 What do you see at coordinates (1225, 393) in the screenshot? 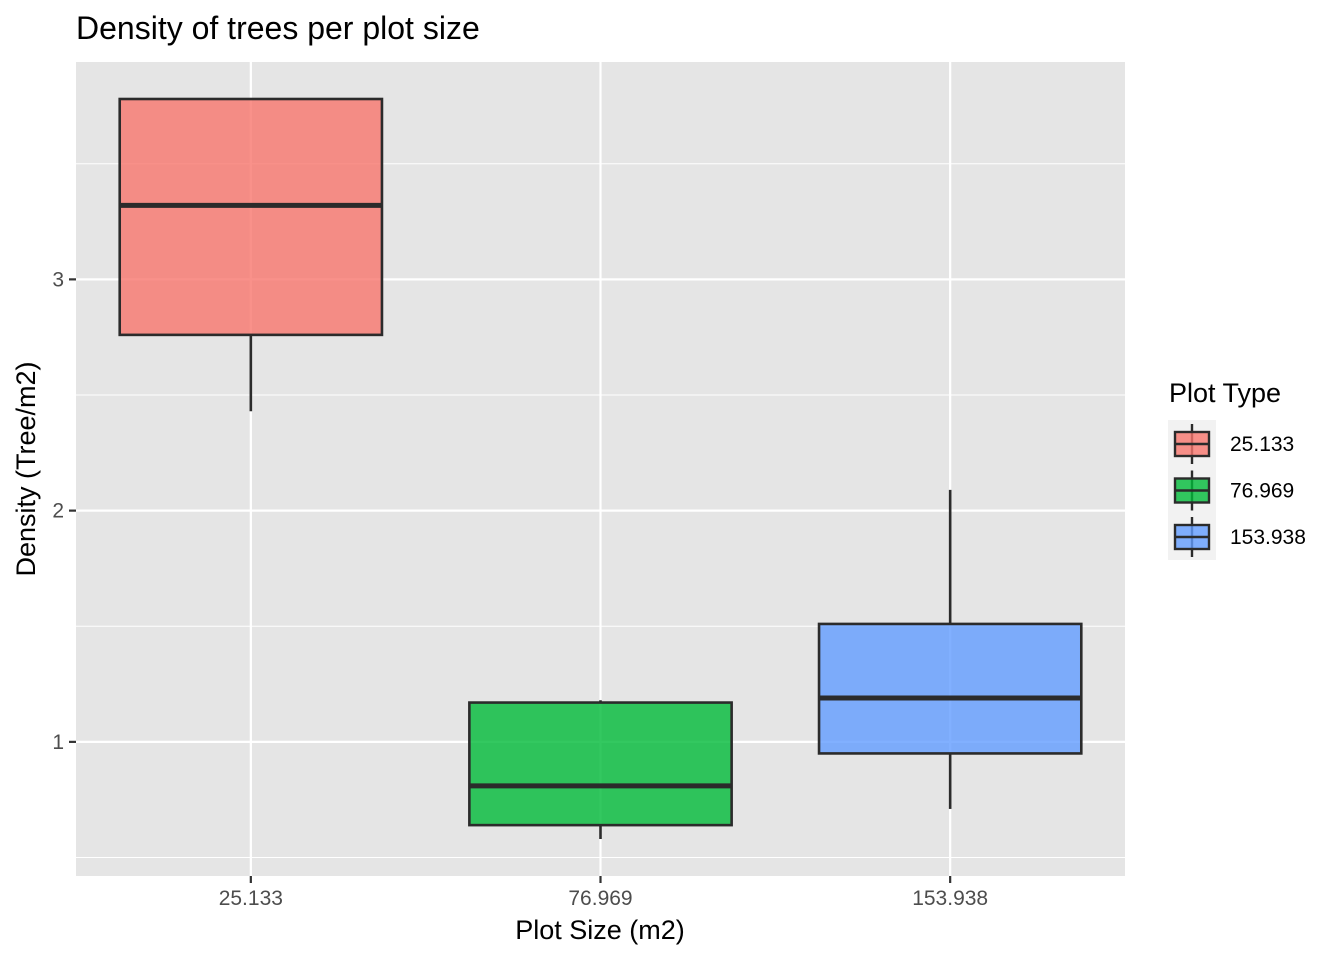
I see `legend-title: Plot Type` at bounding box center [1225, 393].